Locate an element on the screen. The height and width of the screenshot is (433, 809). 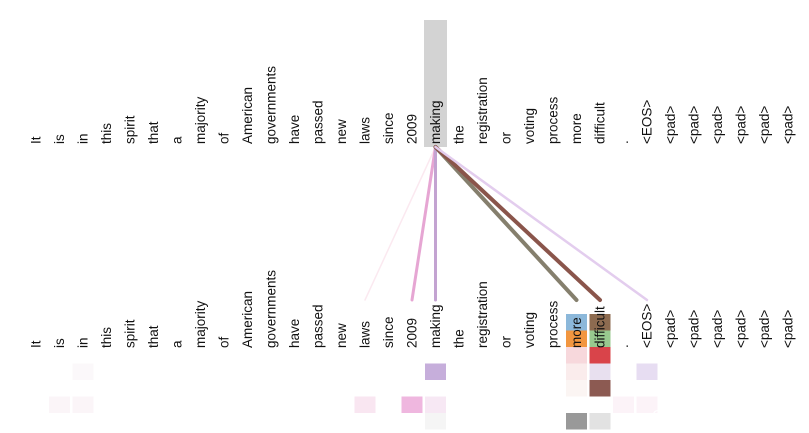
attention-edges is located at coordinates (506, 223).